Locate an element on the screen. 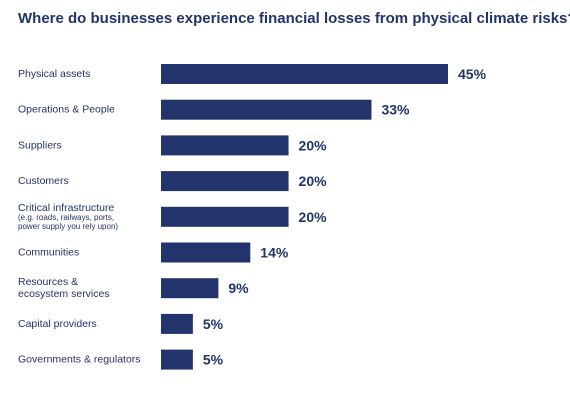 The image size is (570, 412). category-label: Customers is located at coordinates (43, 181).